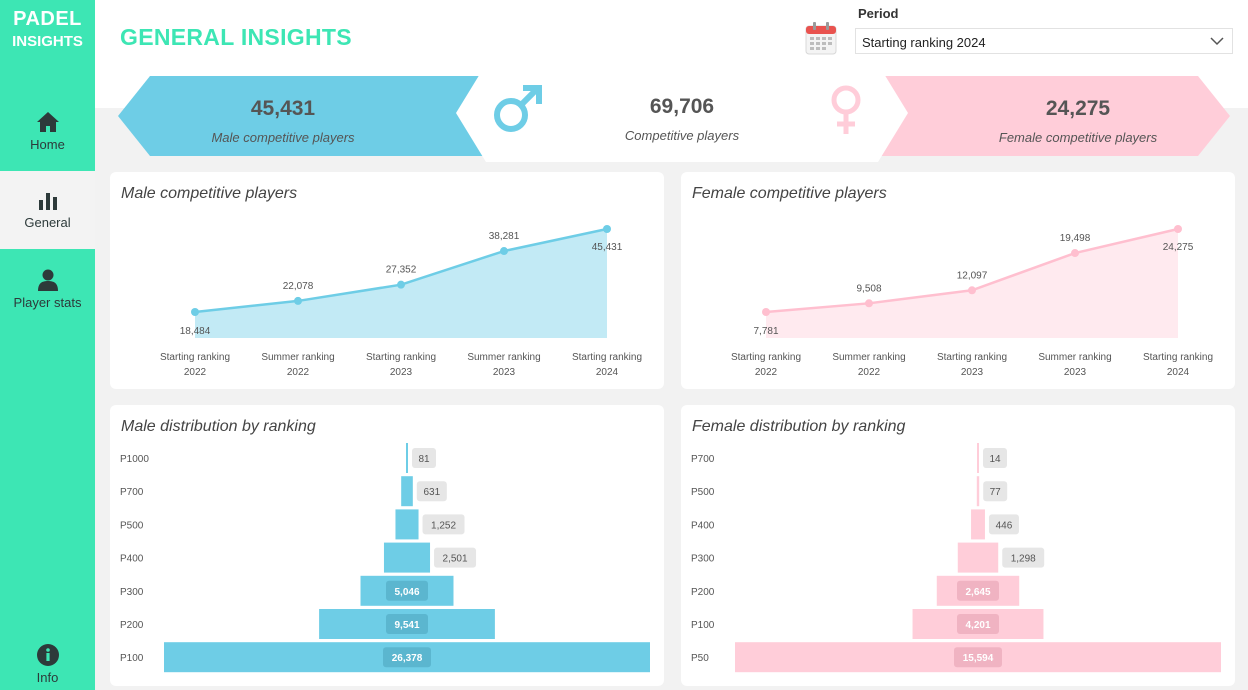  Describe the element at coordinates (846, 109) in the screenshot. I see `female-symbol-icon` at that location.